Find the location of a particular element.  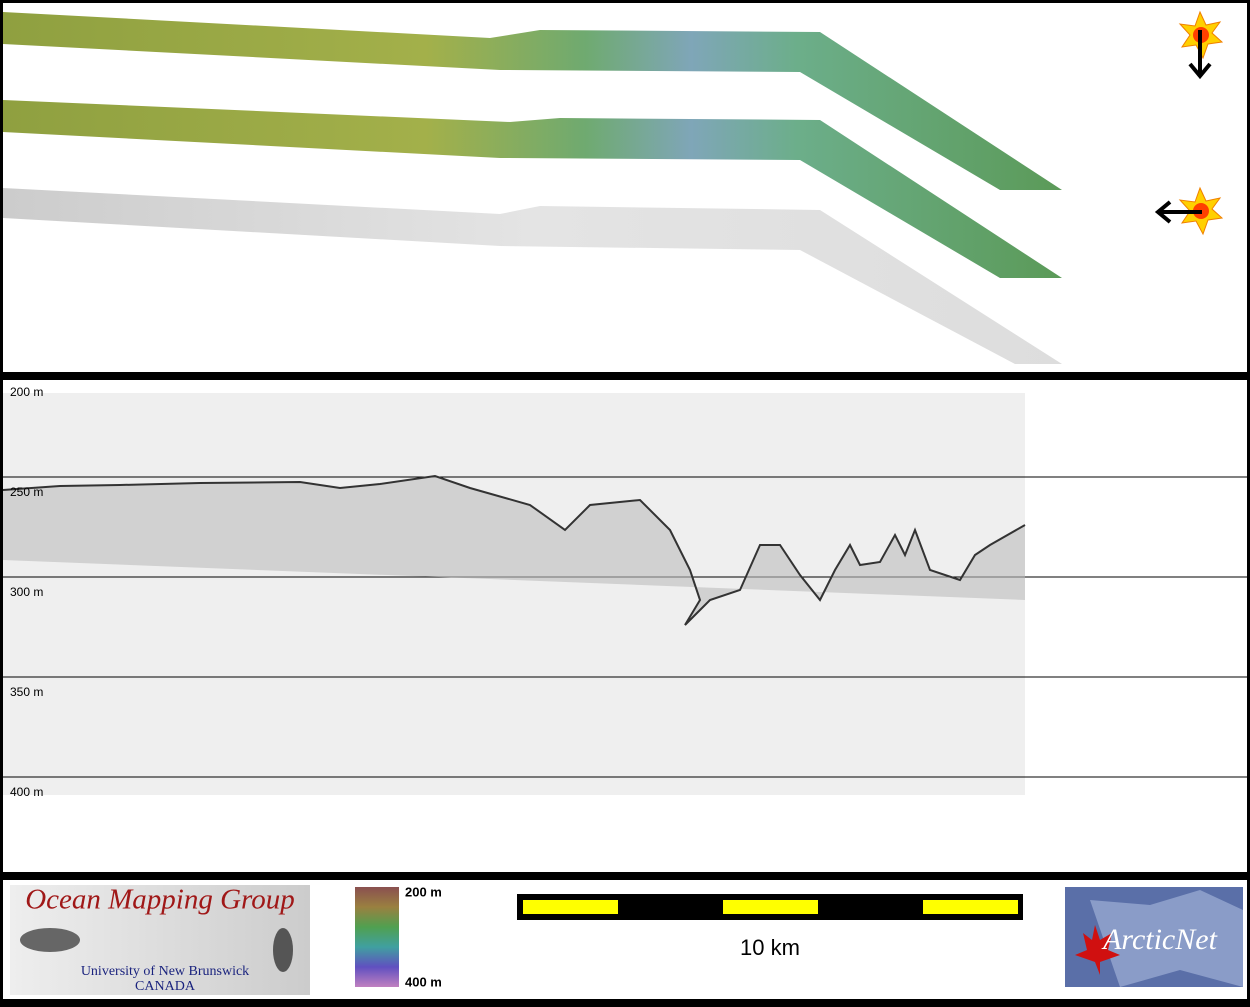

swath-backscatter is located at coordinates (532, 276).